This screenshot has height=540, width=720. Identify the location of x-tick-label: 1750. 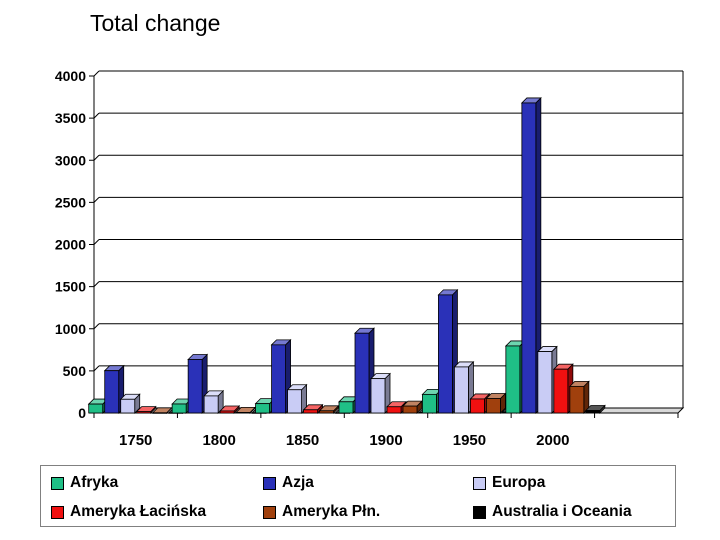
(135, 440).